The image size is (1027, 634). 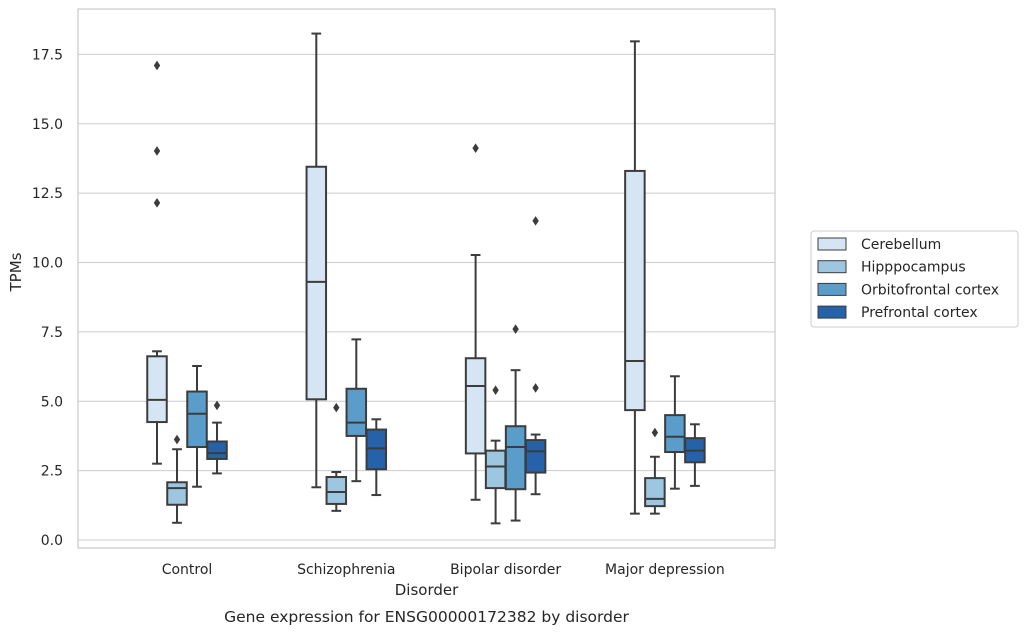 What do you see at coordinates (665, 570) in the screenshot?
I see `x-tick-label: Major depression` at bounding box center [665, 570].